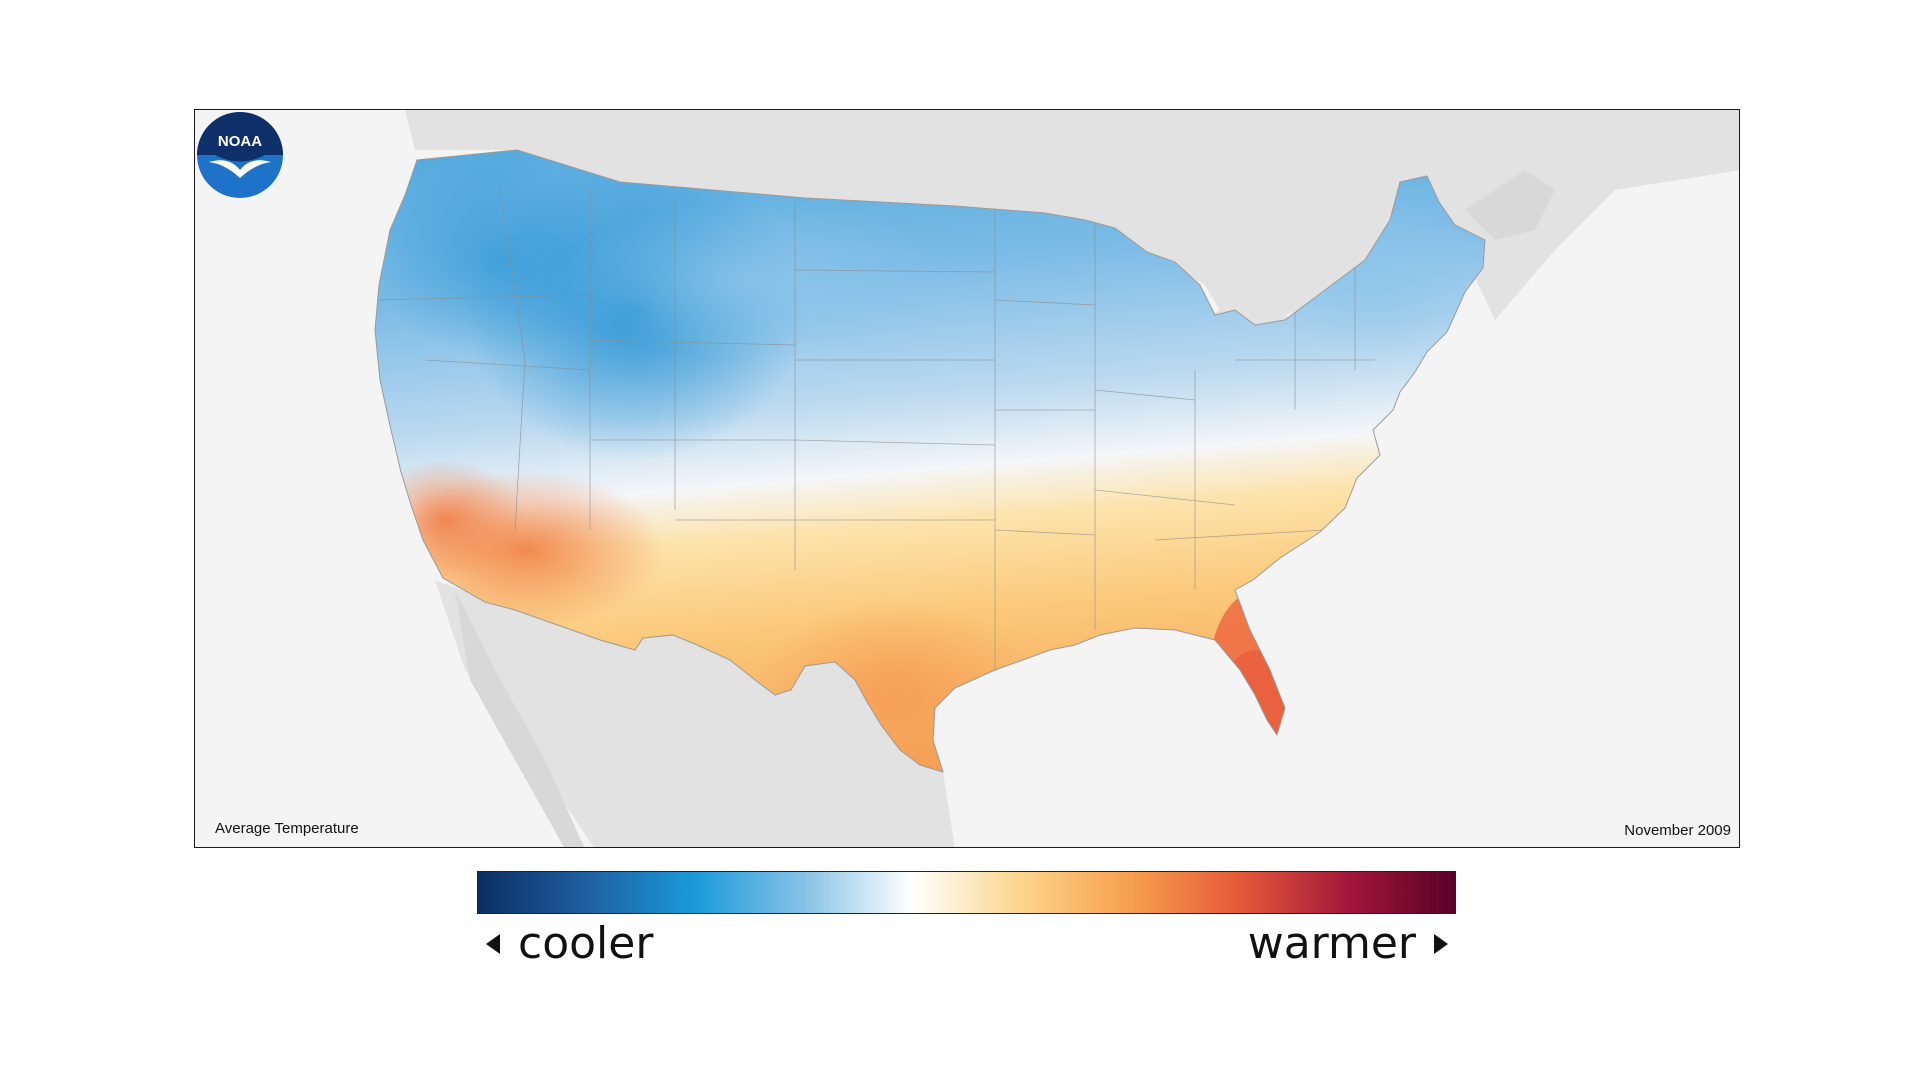 This screenshot has width=1920, height=1080. I want to click on noaa-logo-text: NOAA, so click(240, 141).